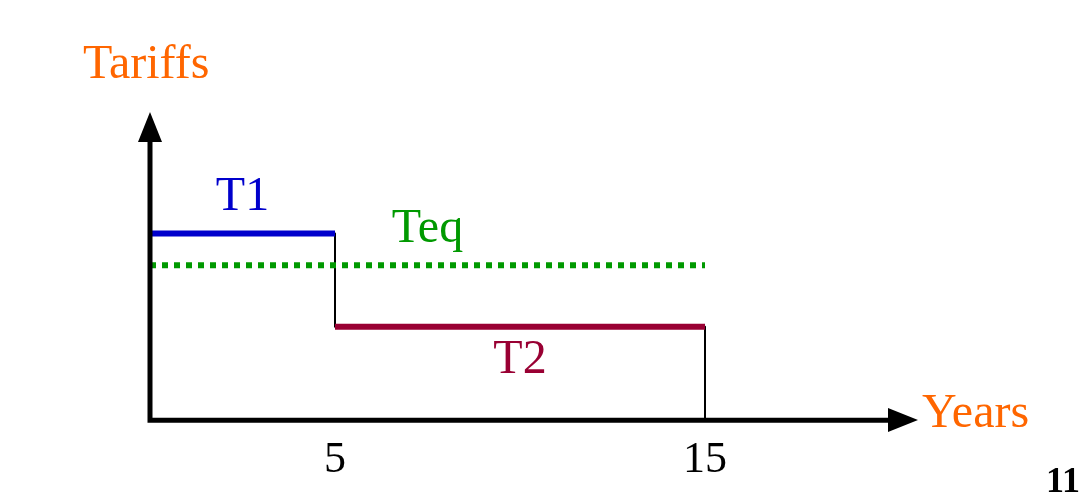  Describe the element at coordinates (242, 194) in the screenshot. I see `series-label: T1` at that location.